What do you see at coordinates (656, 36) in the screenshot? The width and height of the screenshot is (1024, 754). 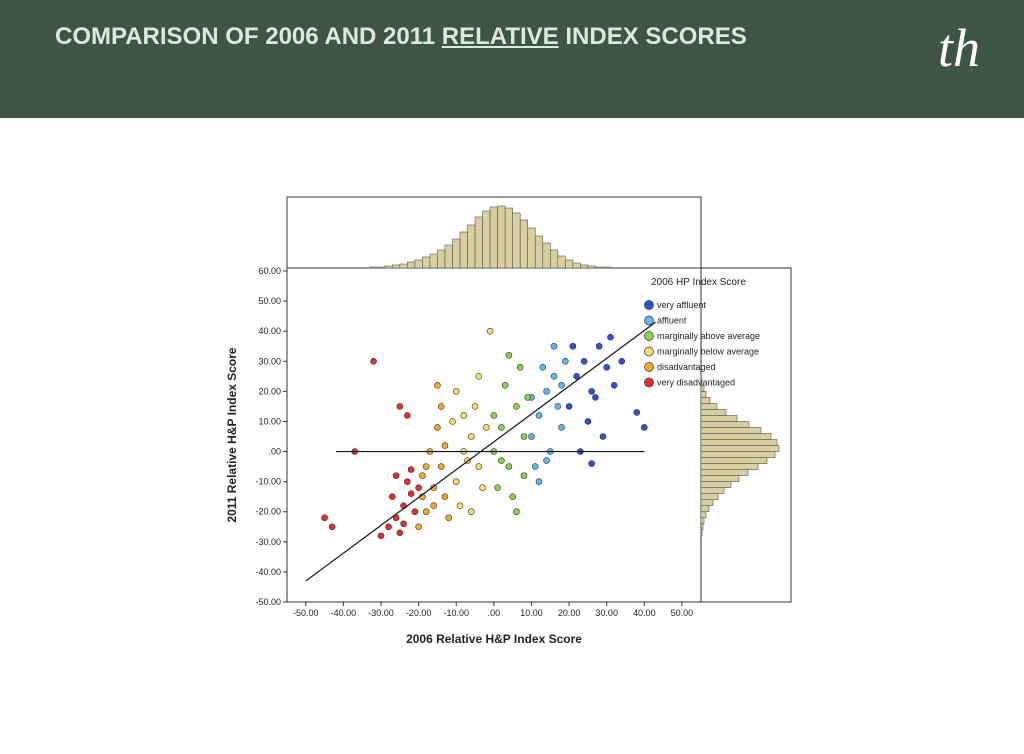 I see `title-part: INDEX SCORES` at bounding box center [656, 36].